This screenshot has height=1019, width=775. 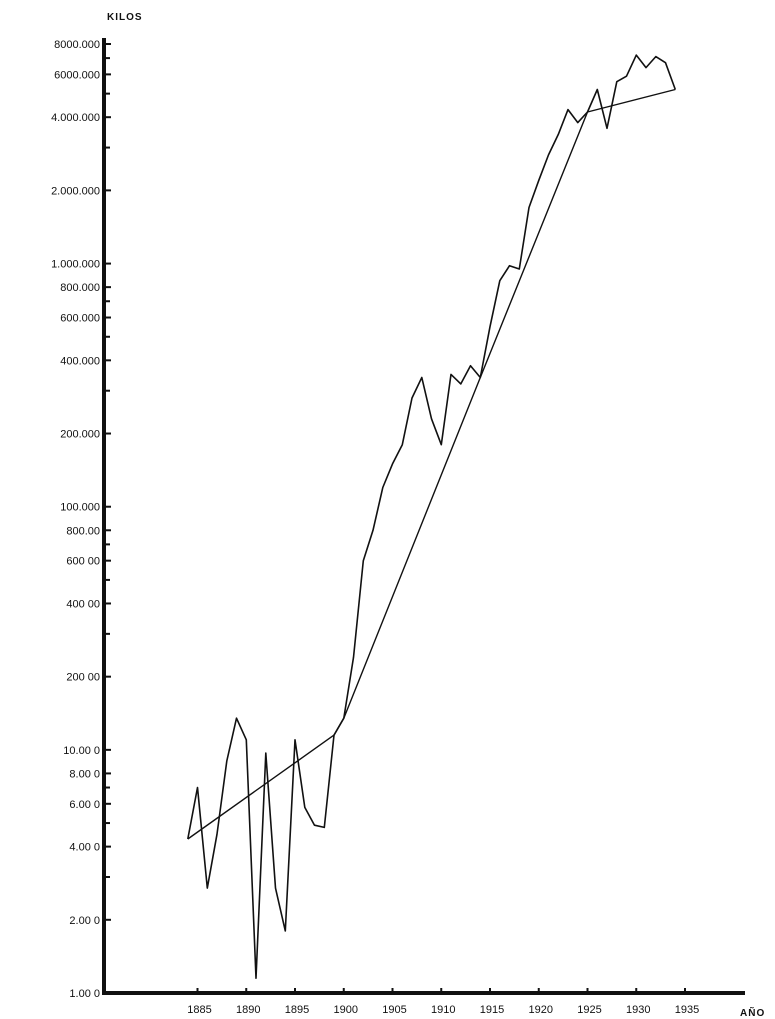 What do you see at coordinates (83, 604) in the screenshot?
I see `y-tick-label: 400 00` at bounding box center [83, 604].